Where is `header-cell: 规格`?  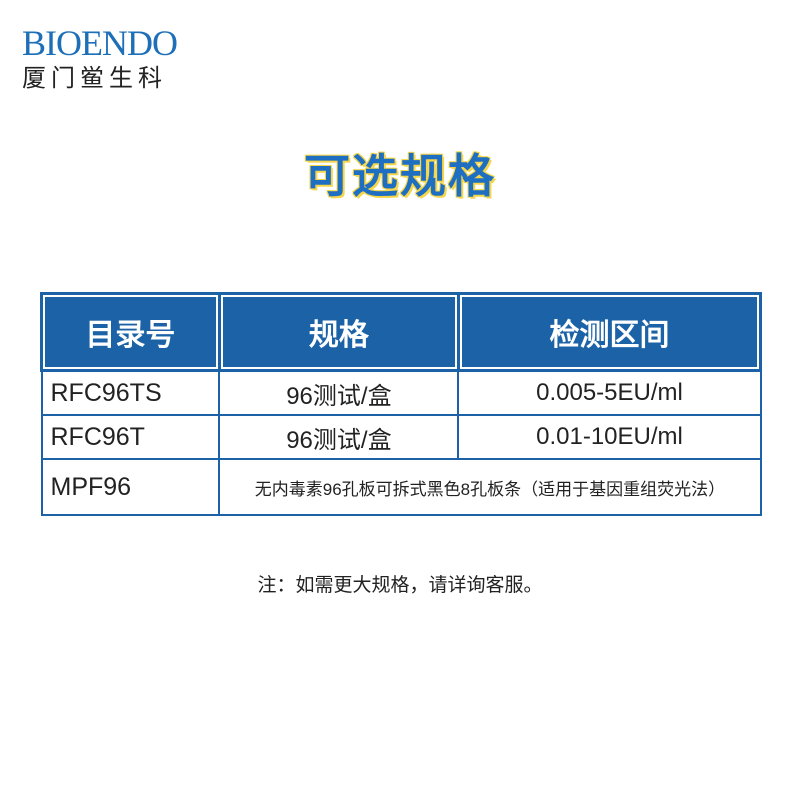
header-cell: 规格 is located at coordinates (338, 332).